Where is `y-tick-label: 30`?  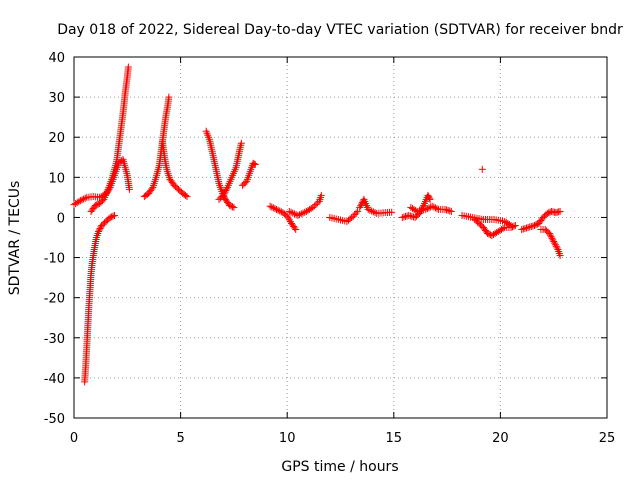 y-tick-label: 30 is located at coordinates (56, 98).